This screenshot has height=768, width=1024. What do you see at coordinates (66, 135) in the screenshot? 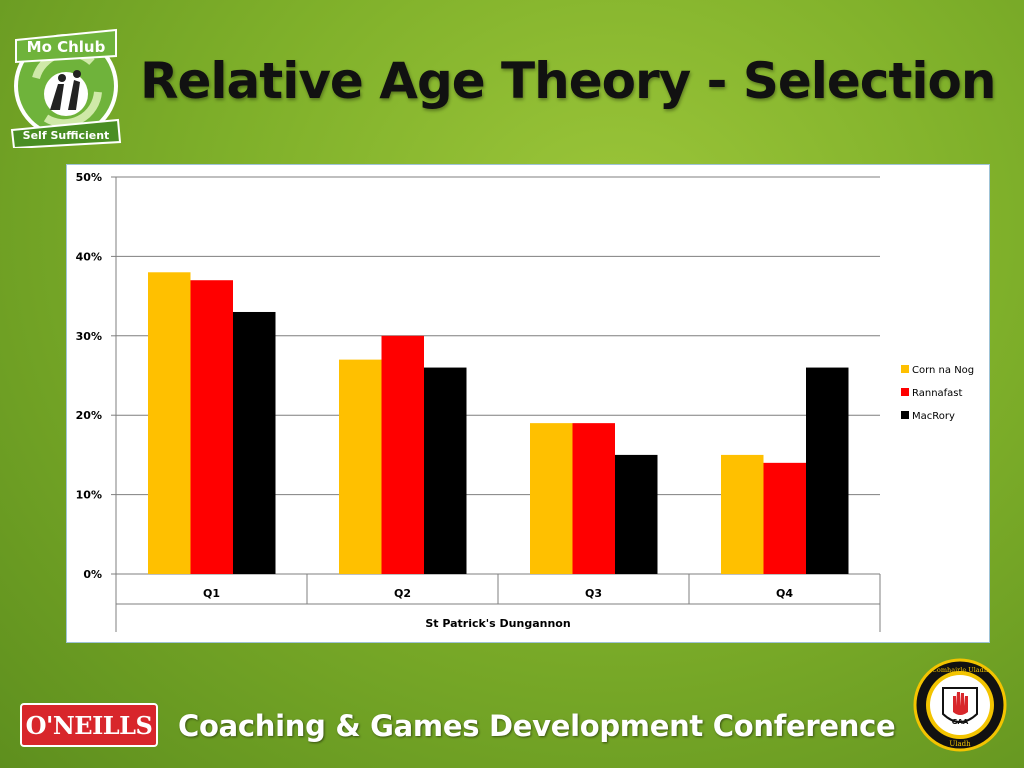
I see `club-logo-motto: Self Sufficient` at bounding box center [66, 135].